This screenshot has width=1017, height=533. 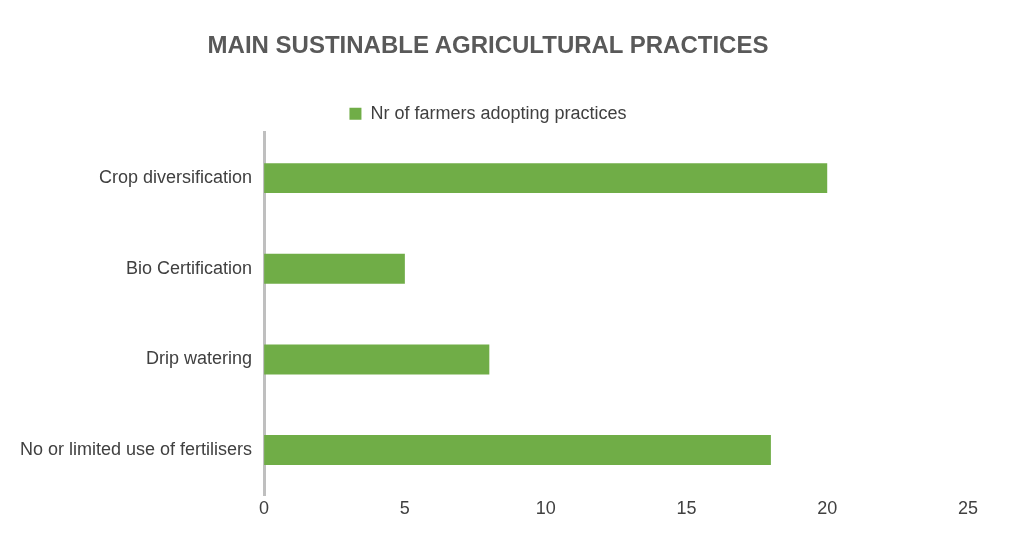 What do you see at coordinates (189, 267) in the screenshot?
I see `y-tick-label: Bio Certification` at bounding box center [189, 267].